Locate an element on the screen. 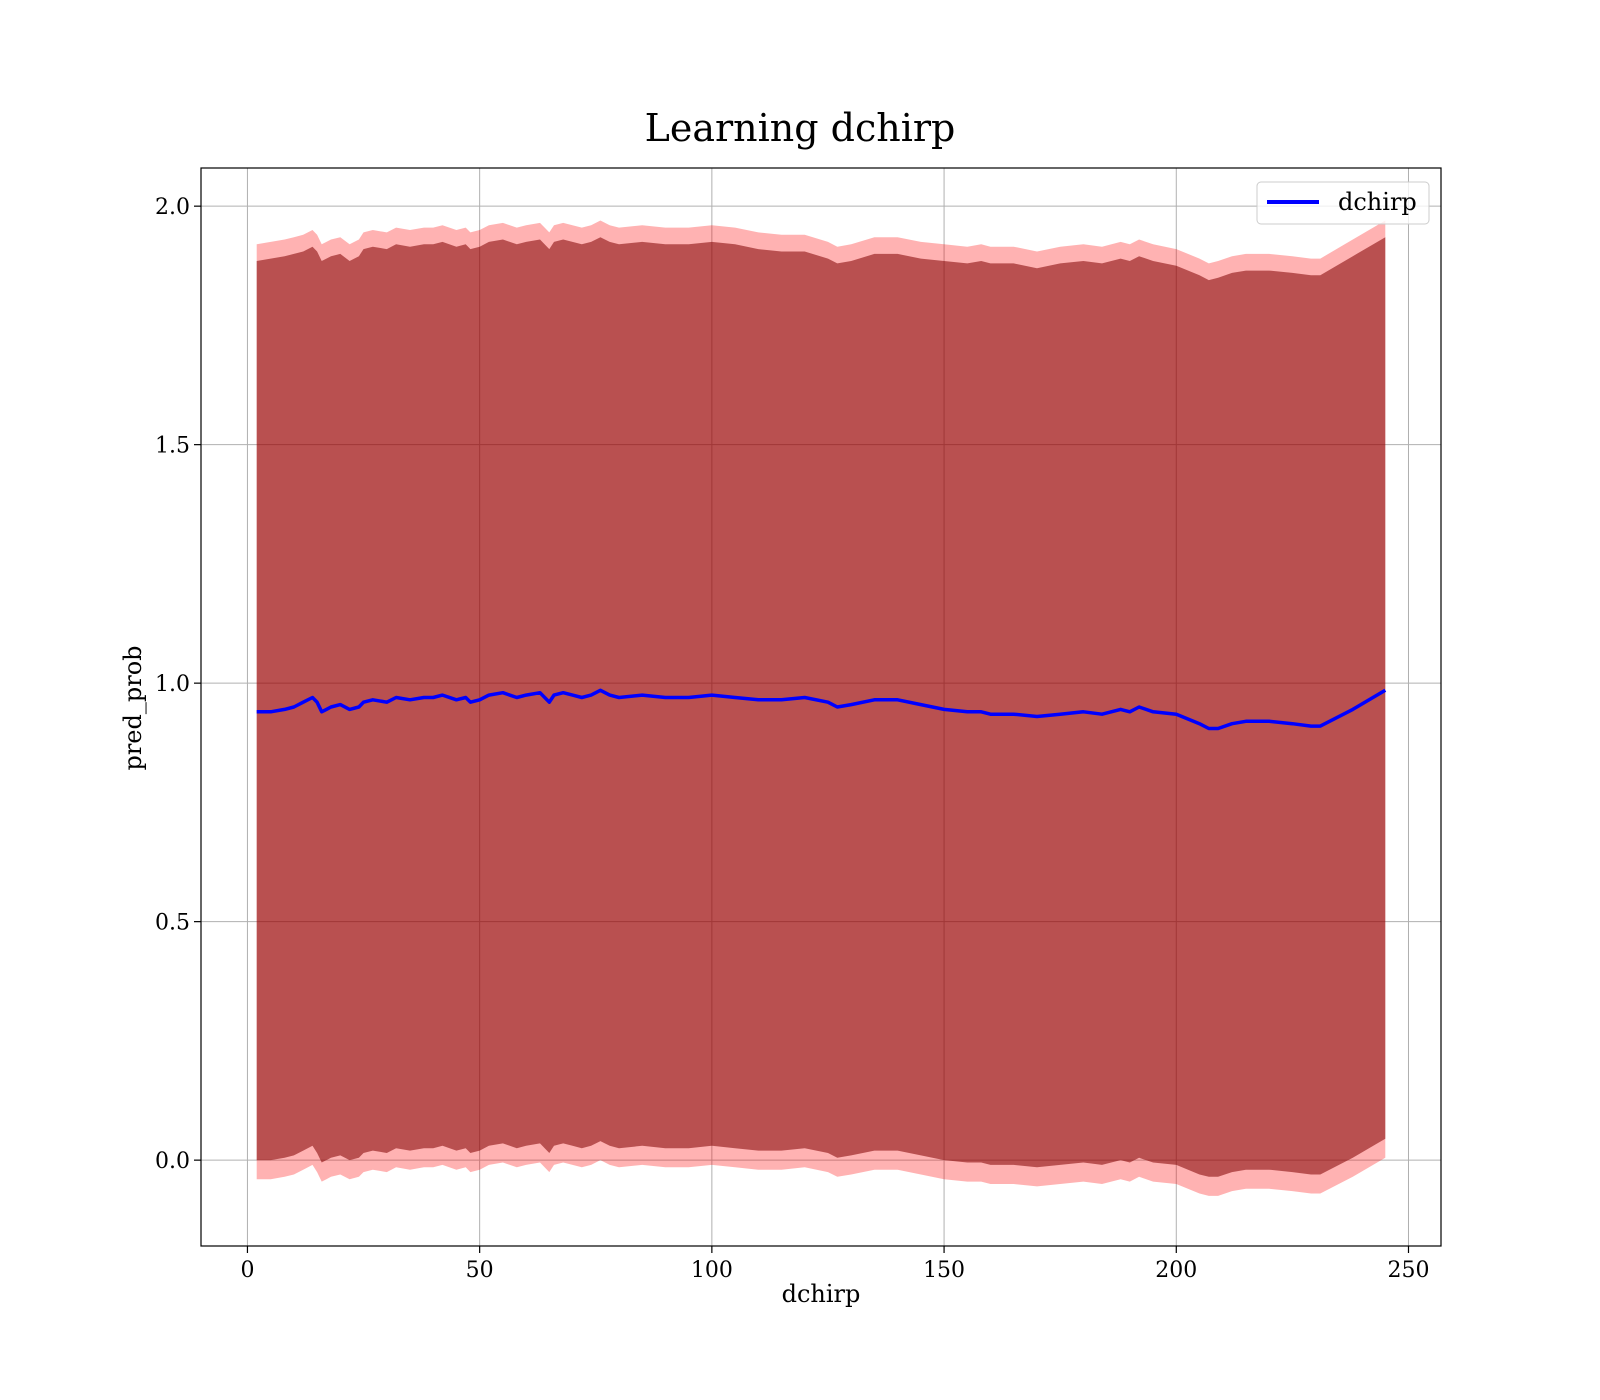 The height and width of the screenshot is (1400, 1600). x-tick-label: 200 is located at coordinates (1176, 1270).